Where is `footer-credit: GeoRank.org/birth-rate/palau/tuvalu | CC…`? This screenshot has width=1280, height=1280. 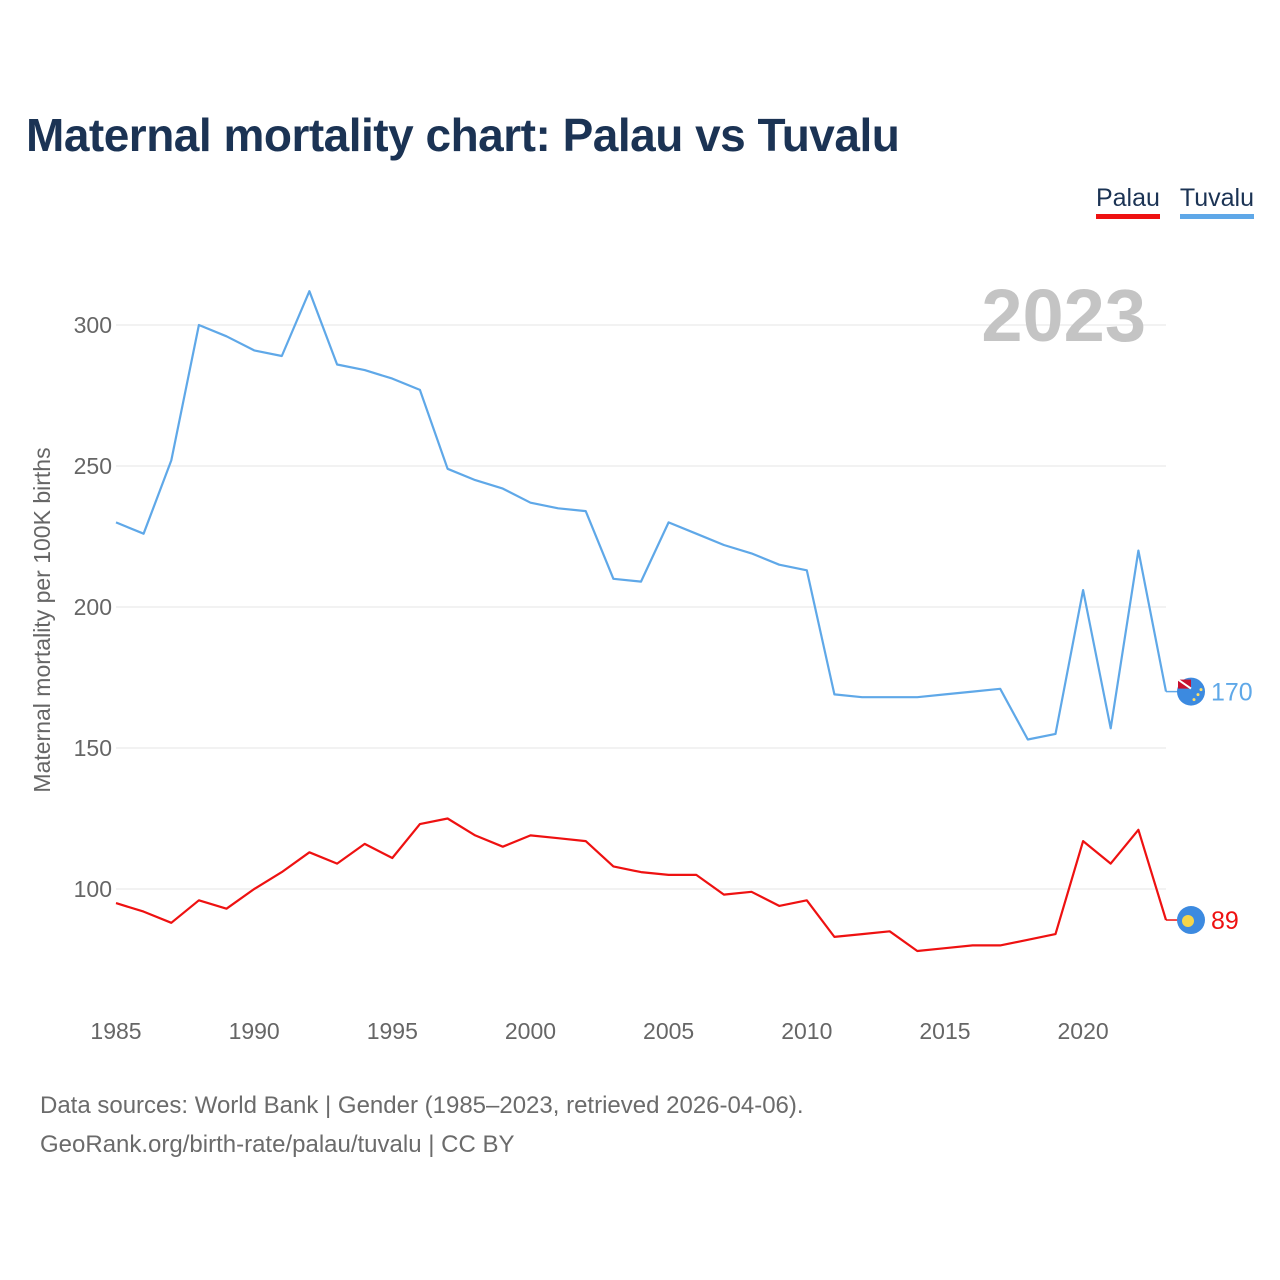
footer-credit: GeoRank.org/birth-rate/palau/tuvalu | CC… is located at coordinates (277, 1144).